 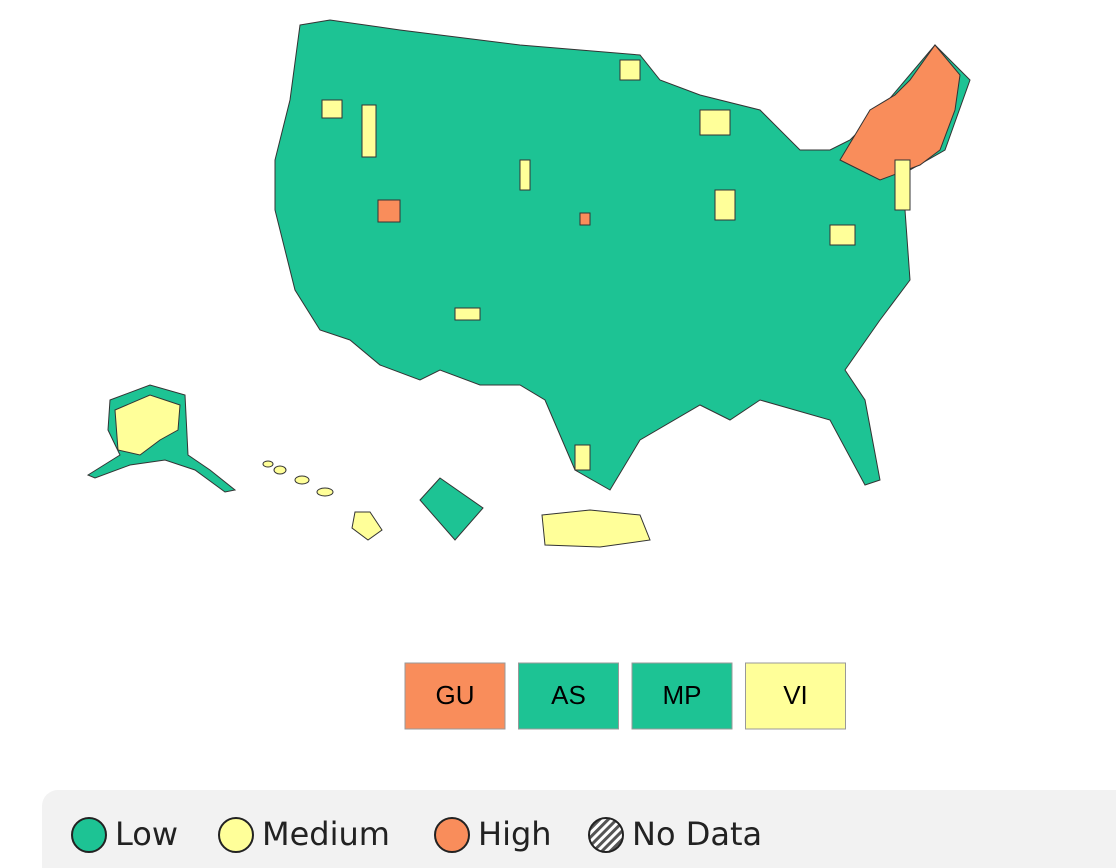 I want to click on high-region-northeast, so click(x=900, y=112).